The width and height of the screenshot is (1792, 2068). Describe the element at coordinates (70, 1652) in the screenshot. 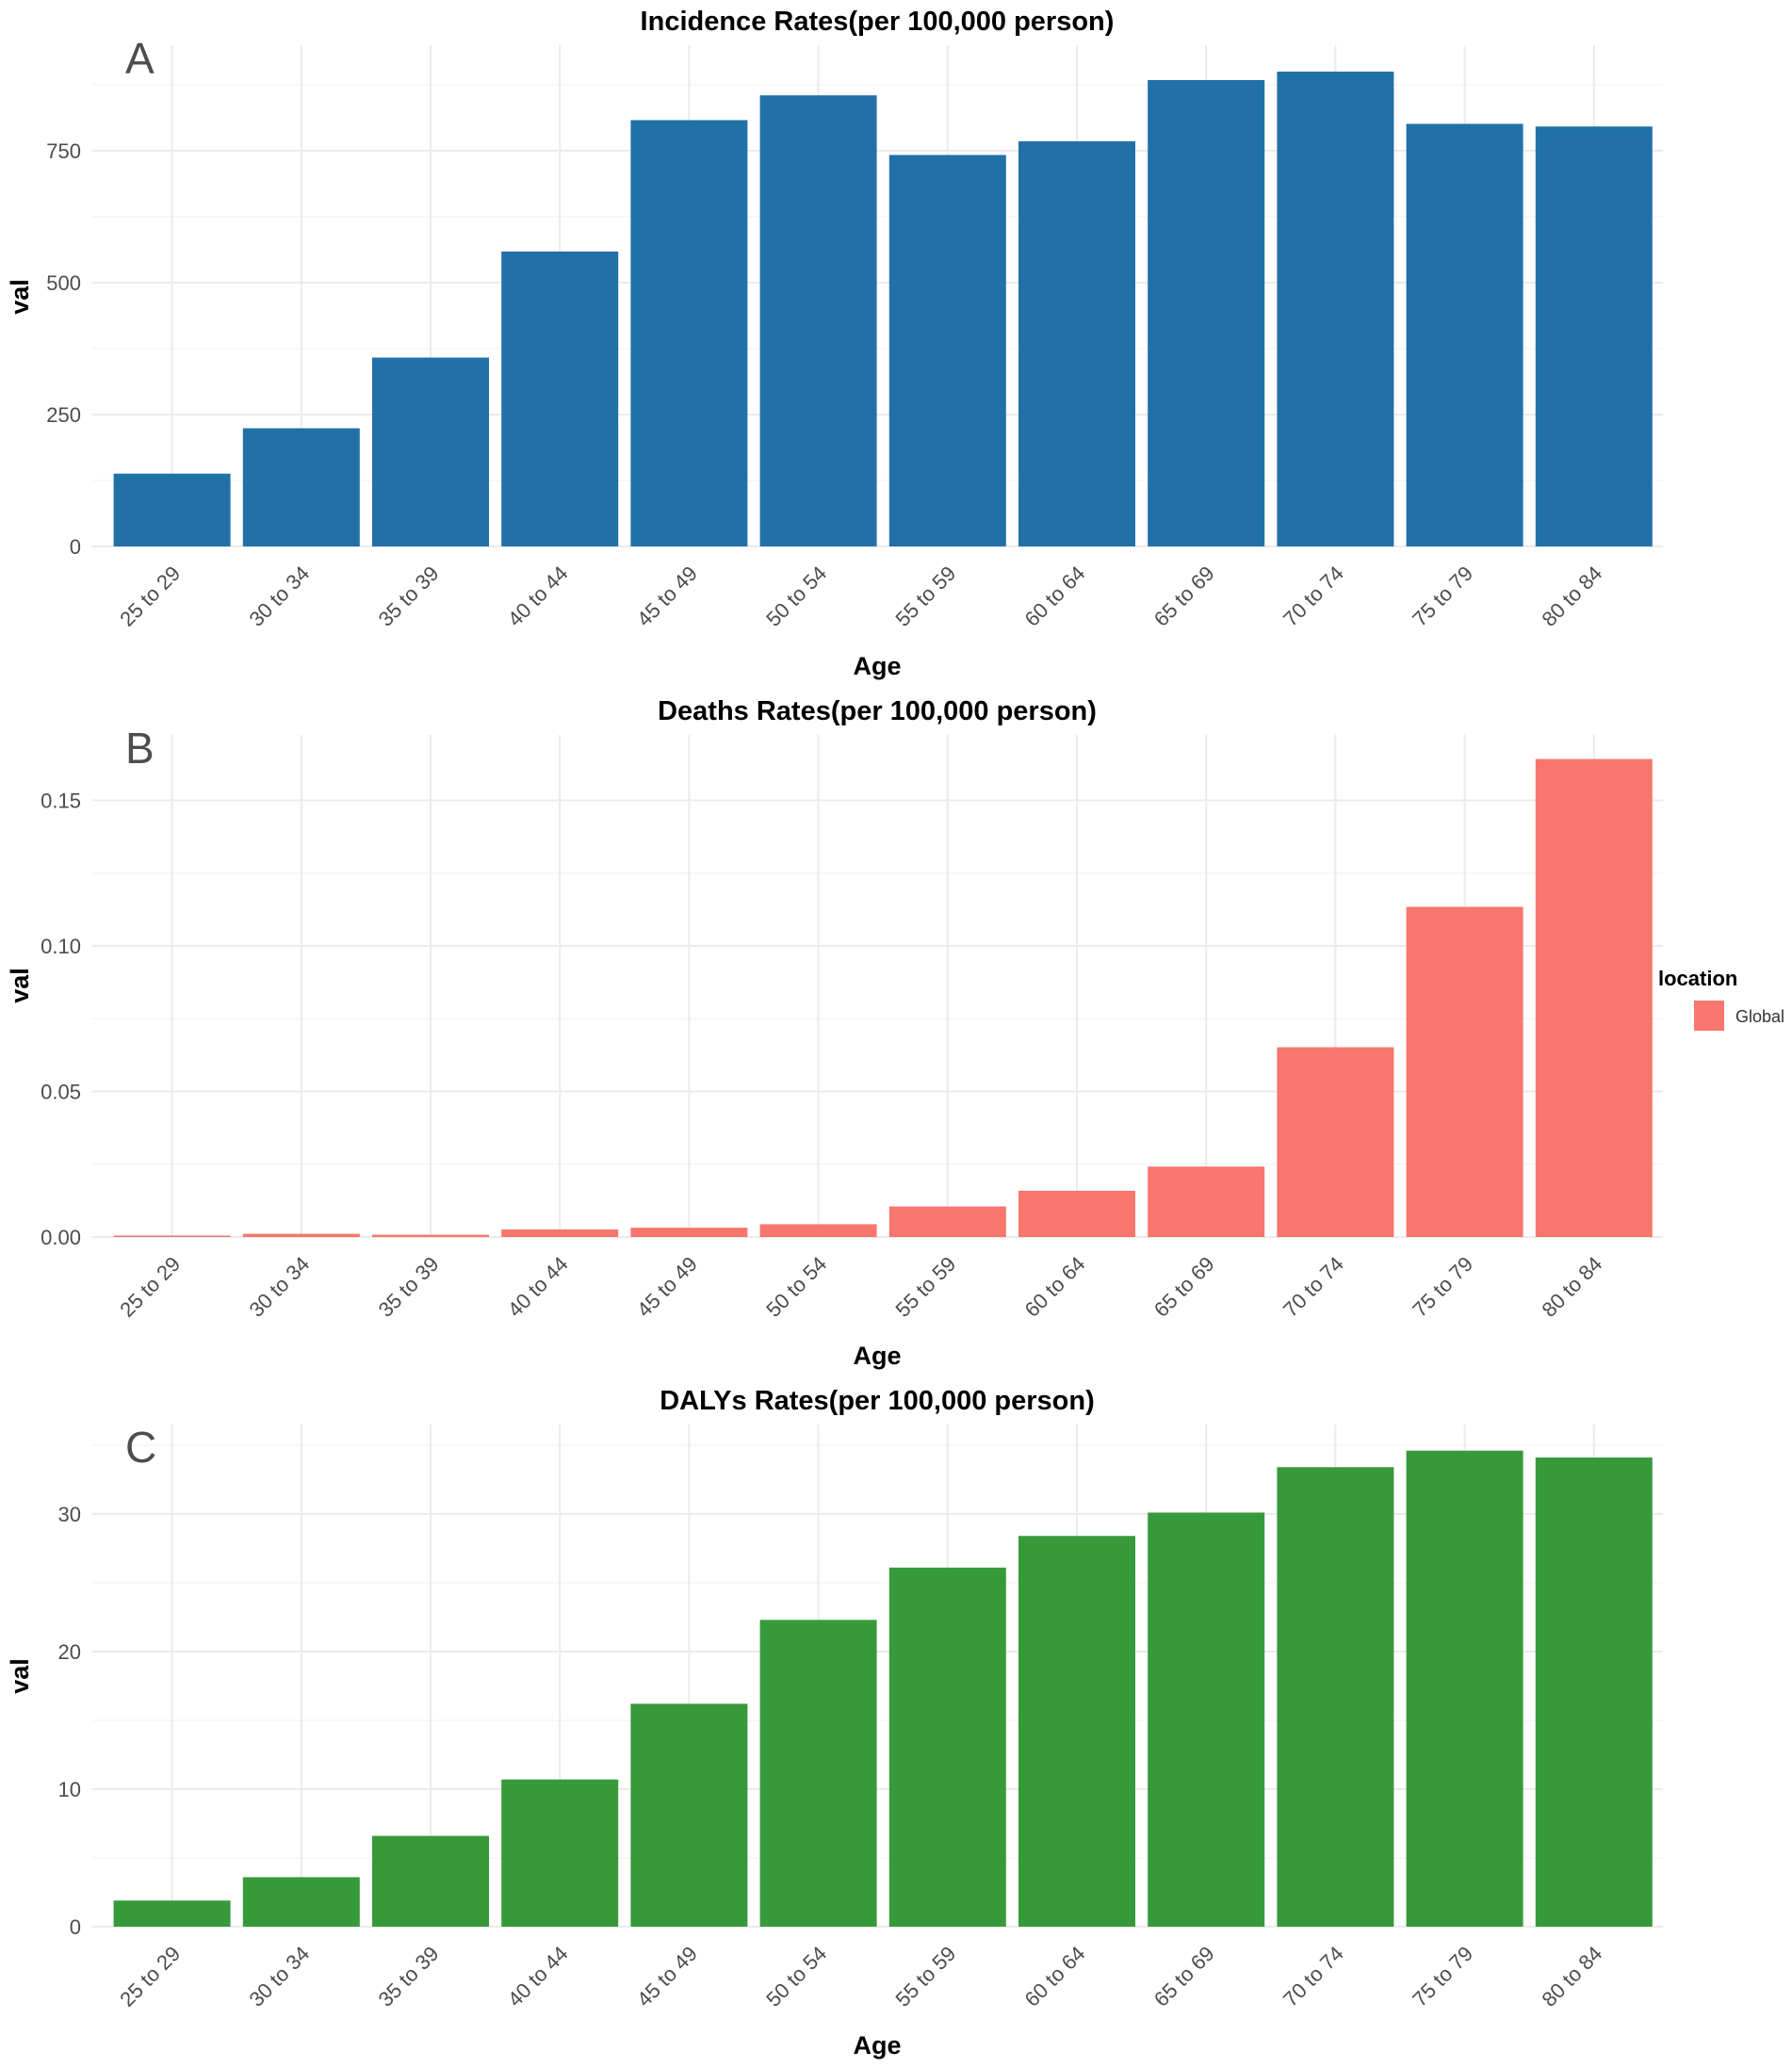

I see `y-tick-label: 20` at that location.